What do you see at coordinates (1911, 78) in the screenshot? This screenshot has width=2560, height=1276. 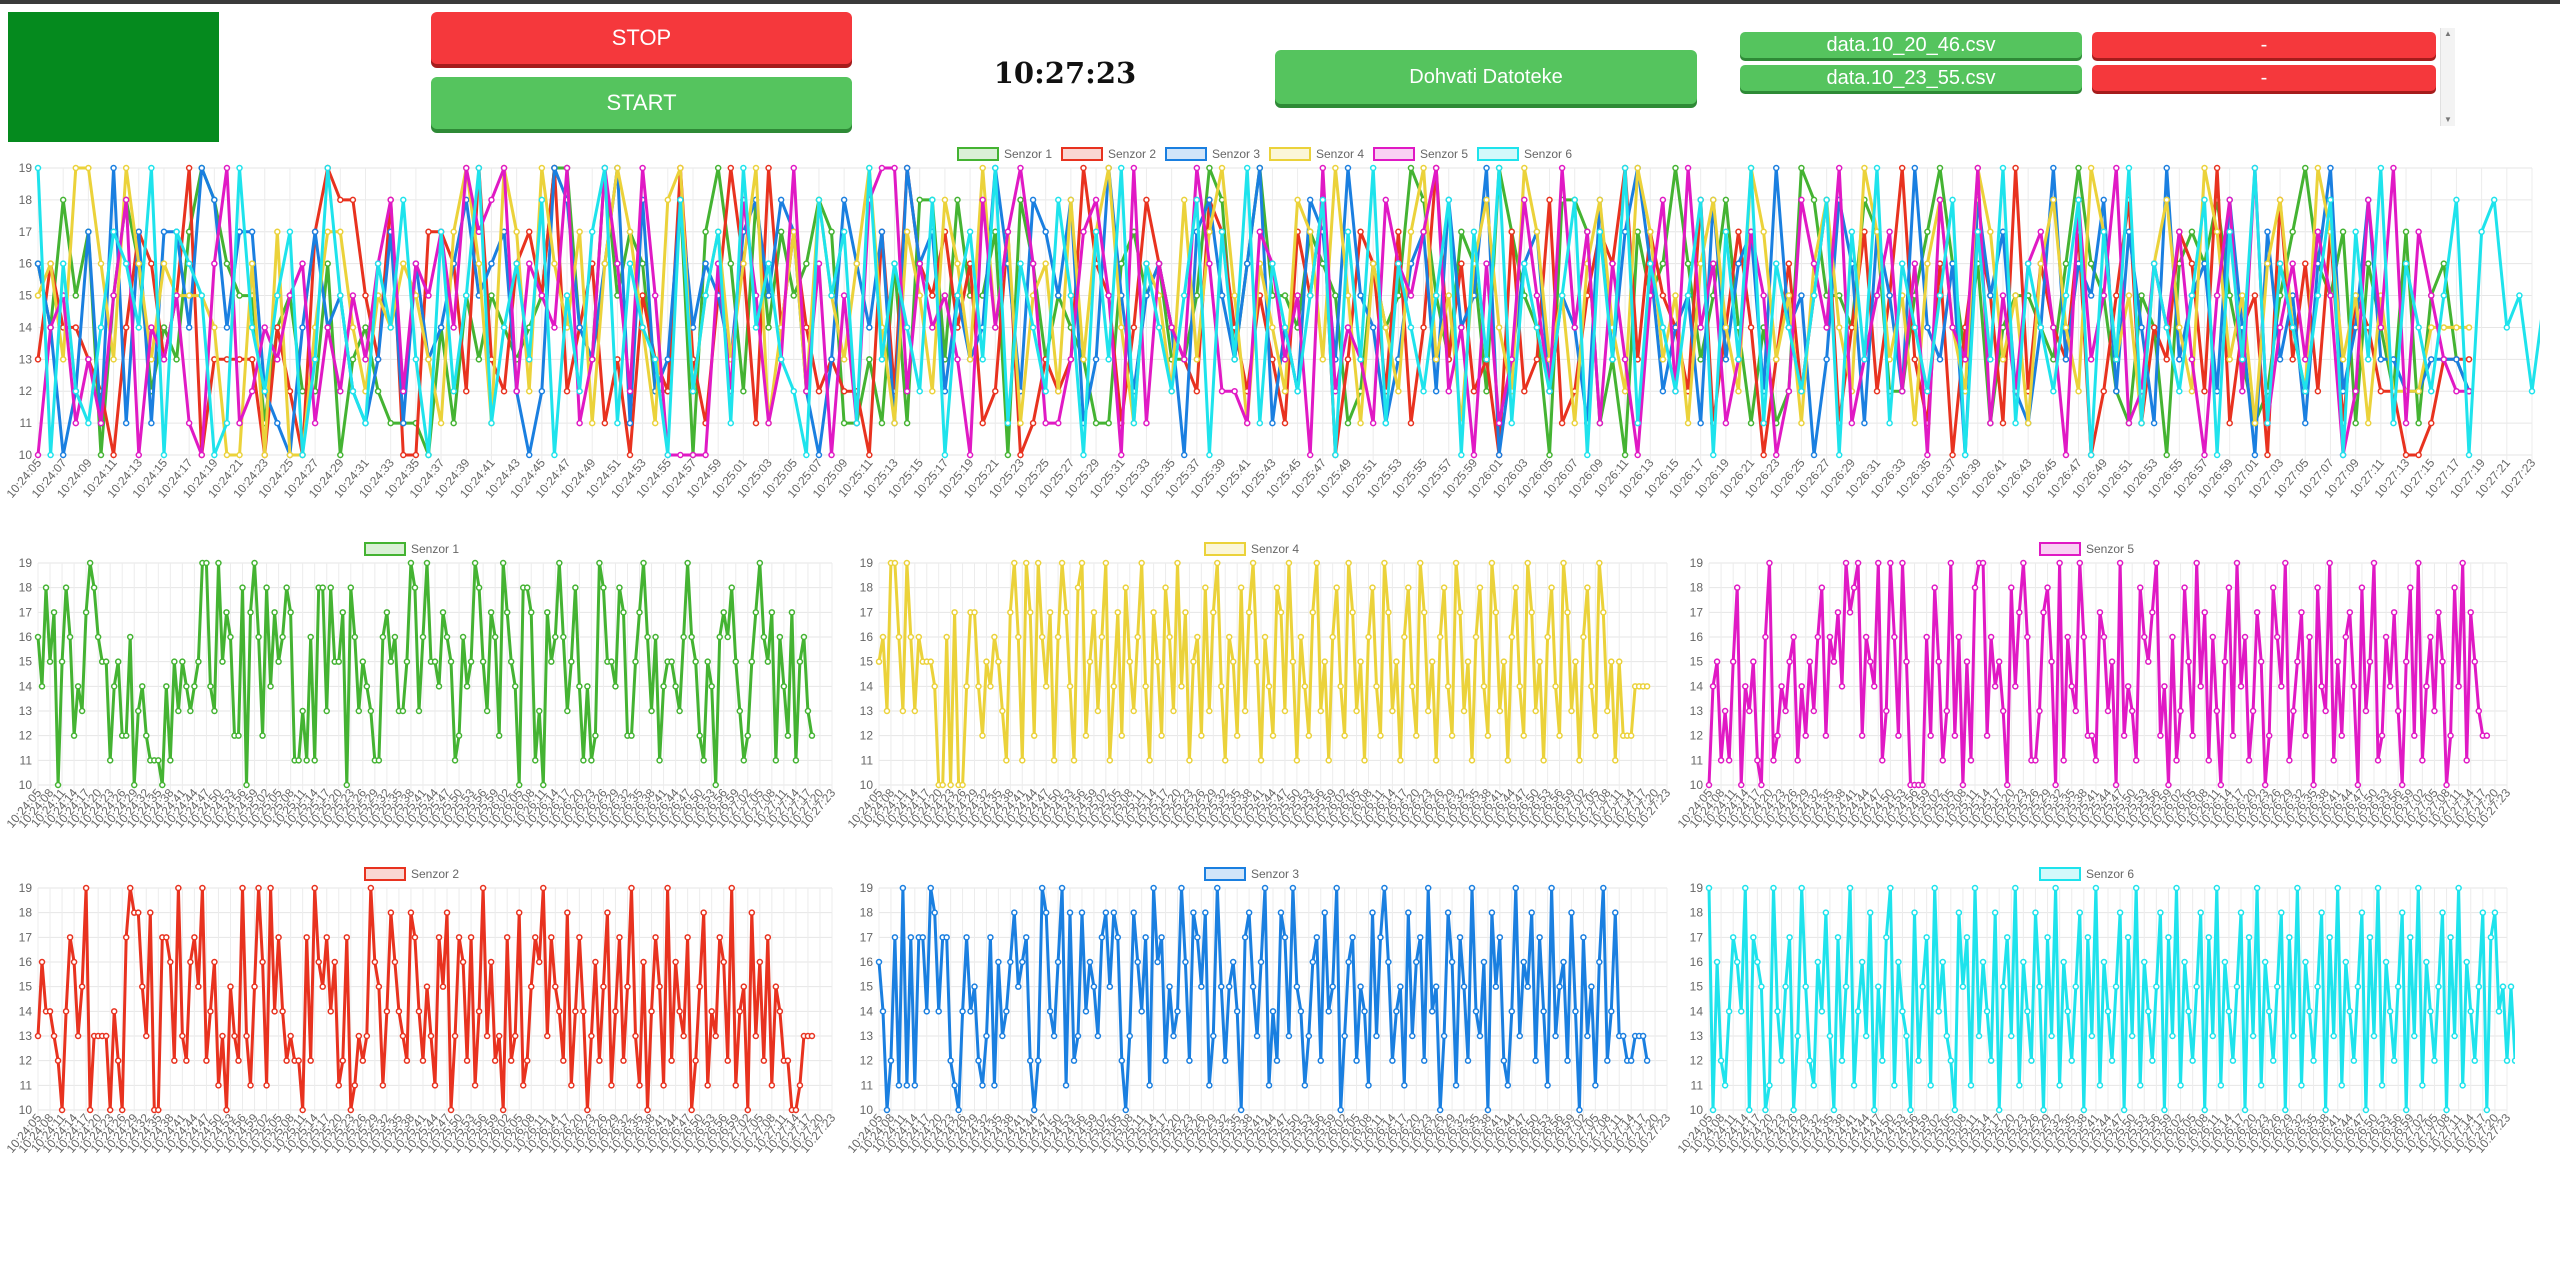 I see `file-button: data.10_23_55.csv` at bounding box center [1911, 78].